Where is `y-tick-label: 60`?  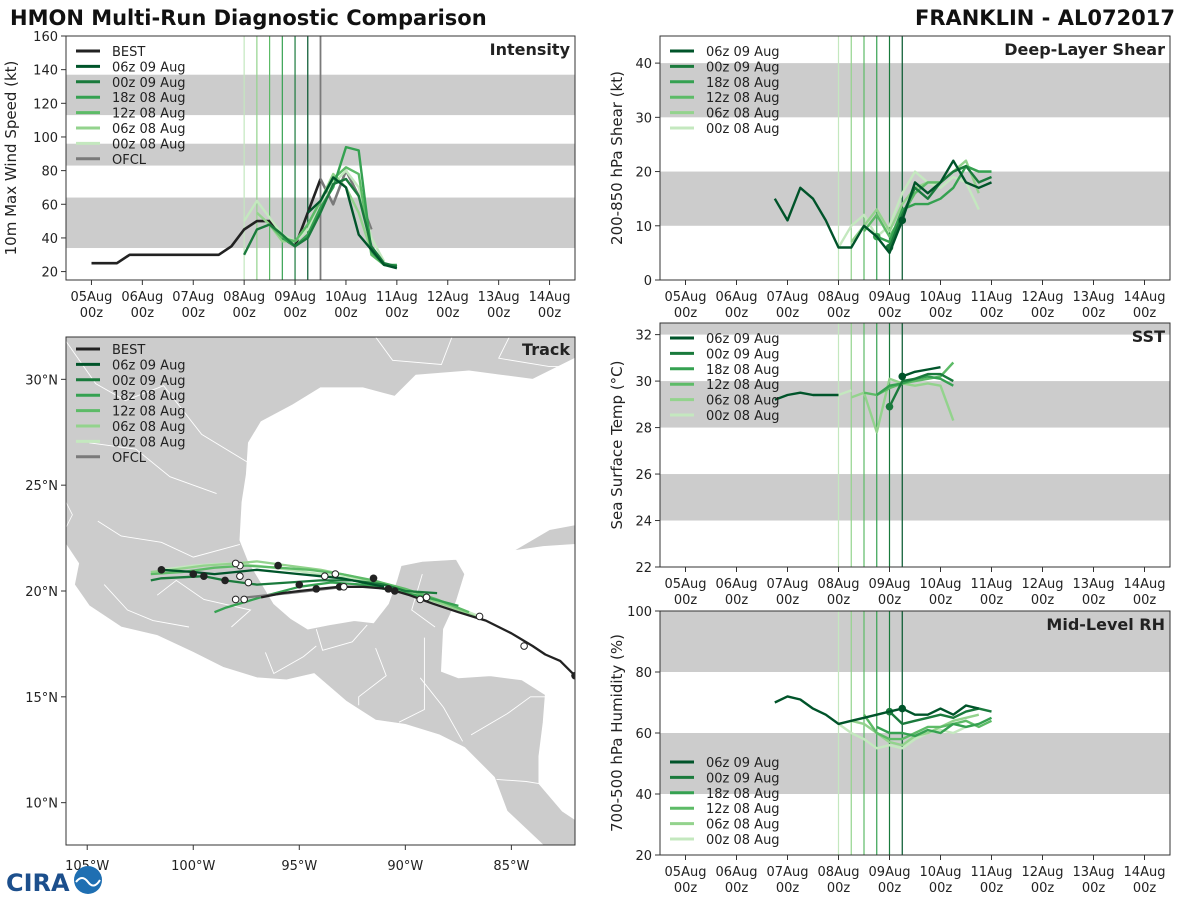 y-tick-label: 60 is located at coordinates (49, 205).